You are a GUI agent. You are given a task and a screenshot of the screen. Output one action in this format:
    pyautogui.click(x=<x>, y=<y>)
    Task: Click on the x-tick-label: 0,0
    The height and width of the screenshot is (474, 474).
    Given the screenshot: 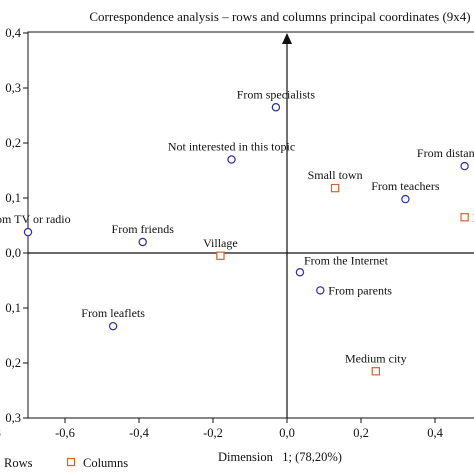 What is the action you would take?
    pyautogui.click(x=287, y=433)
    